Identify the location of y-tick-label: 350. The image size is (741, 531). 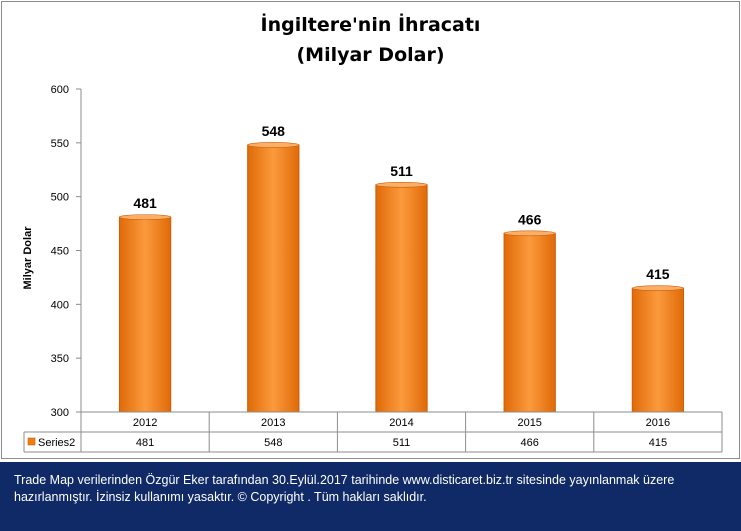
(60, 359).